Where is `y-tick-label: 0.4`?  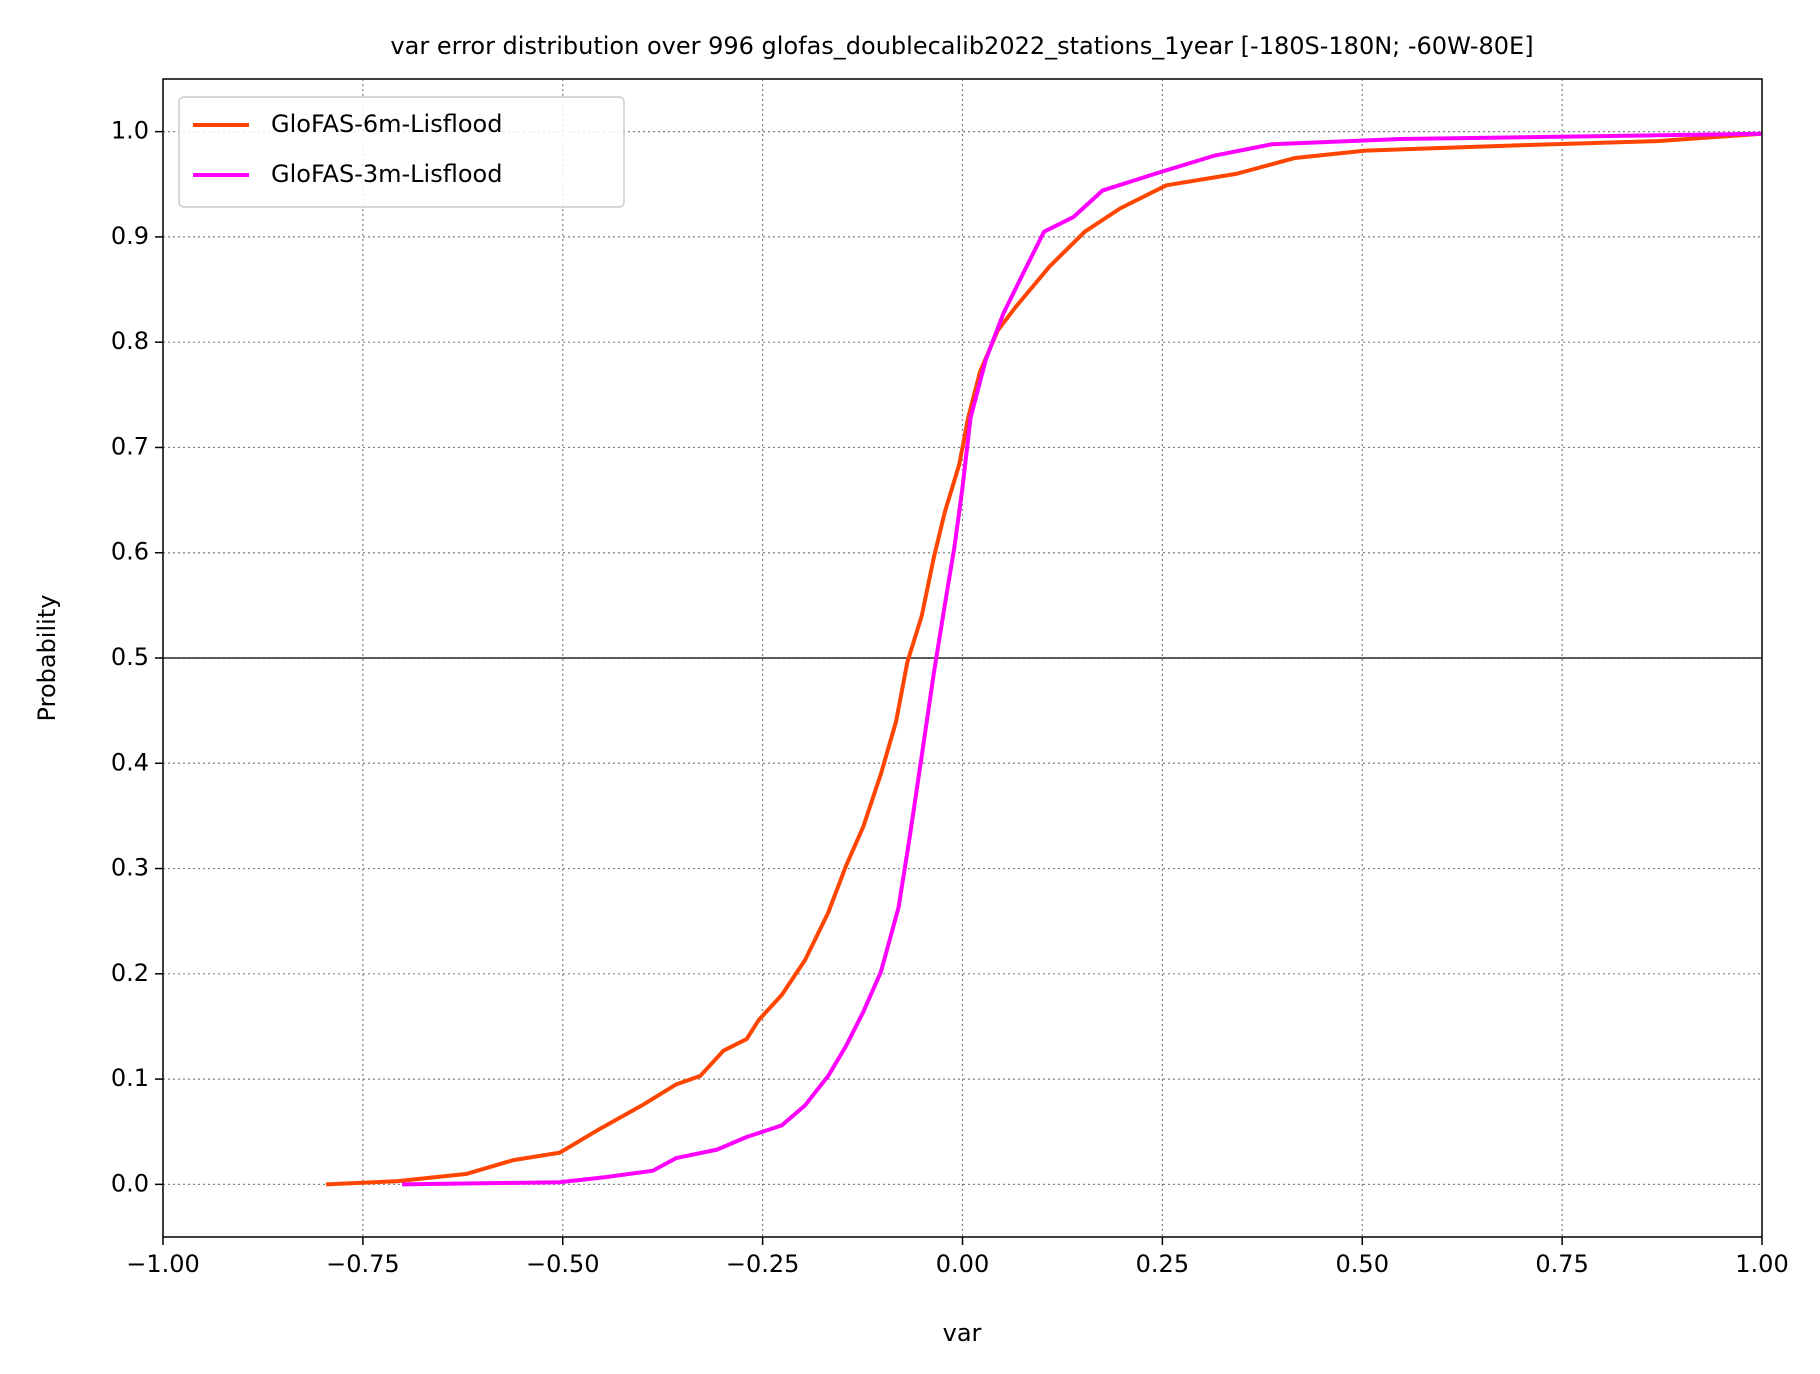
y-tick-label: 0.4 is located at coordinates (130, 762).